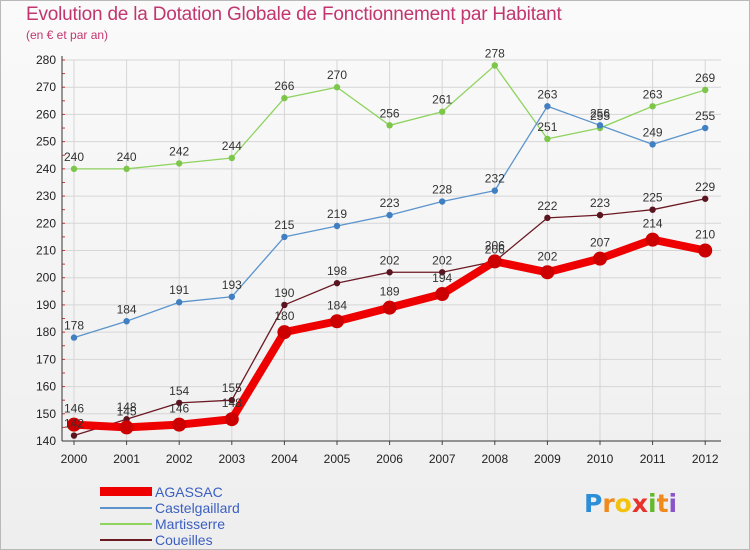 Image resolution: width=750 pixels, height=550 pixels. Describe the element at coordinates (46, 359) in the screenshot. I see `y-tick-label: 170` at that location.